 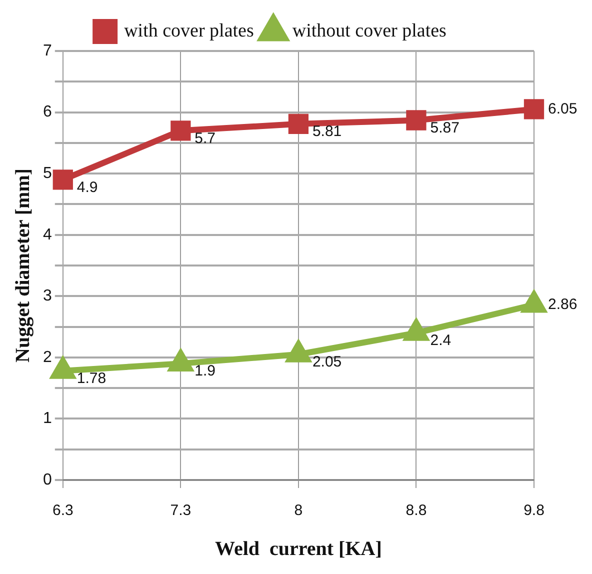 What do you see at coordinates (23, 265) in the screenshot?
I see `y-axis-title: Nugget diameter [mm]` at bounding box center [23, 265].